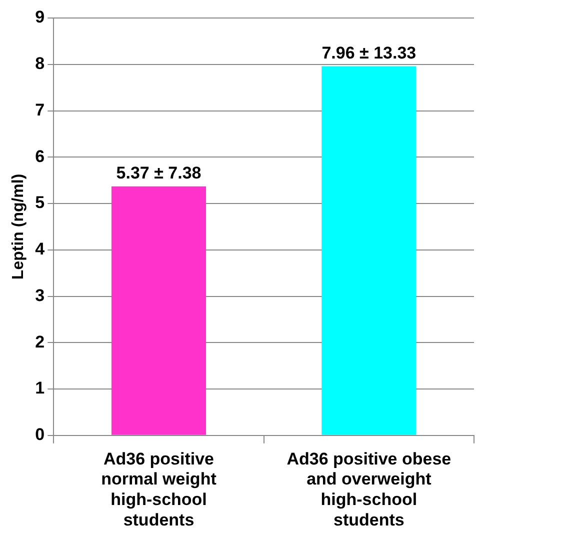 The image size is (579, 542). Describe the element at coordinates (40, 64) in the screenshot. I see `y-tick-label: 8` at that location.